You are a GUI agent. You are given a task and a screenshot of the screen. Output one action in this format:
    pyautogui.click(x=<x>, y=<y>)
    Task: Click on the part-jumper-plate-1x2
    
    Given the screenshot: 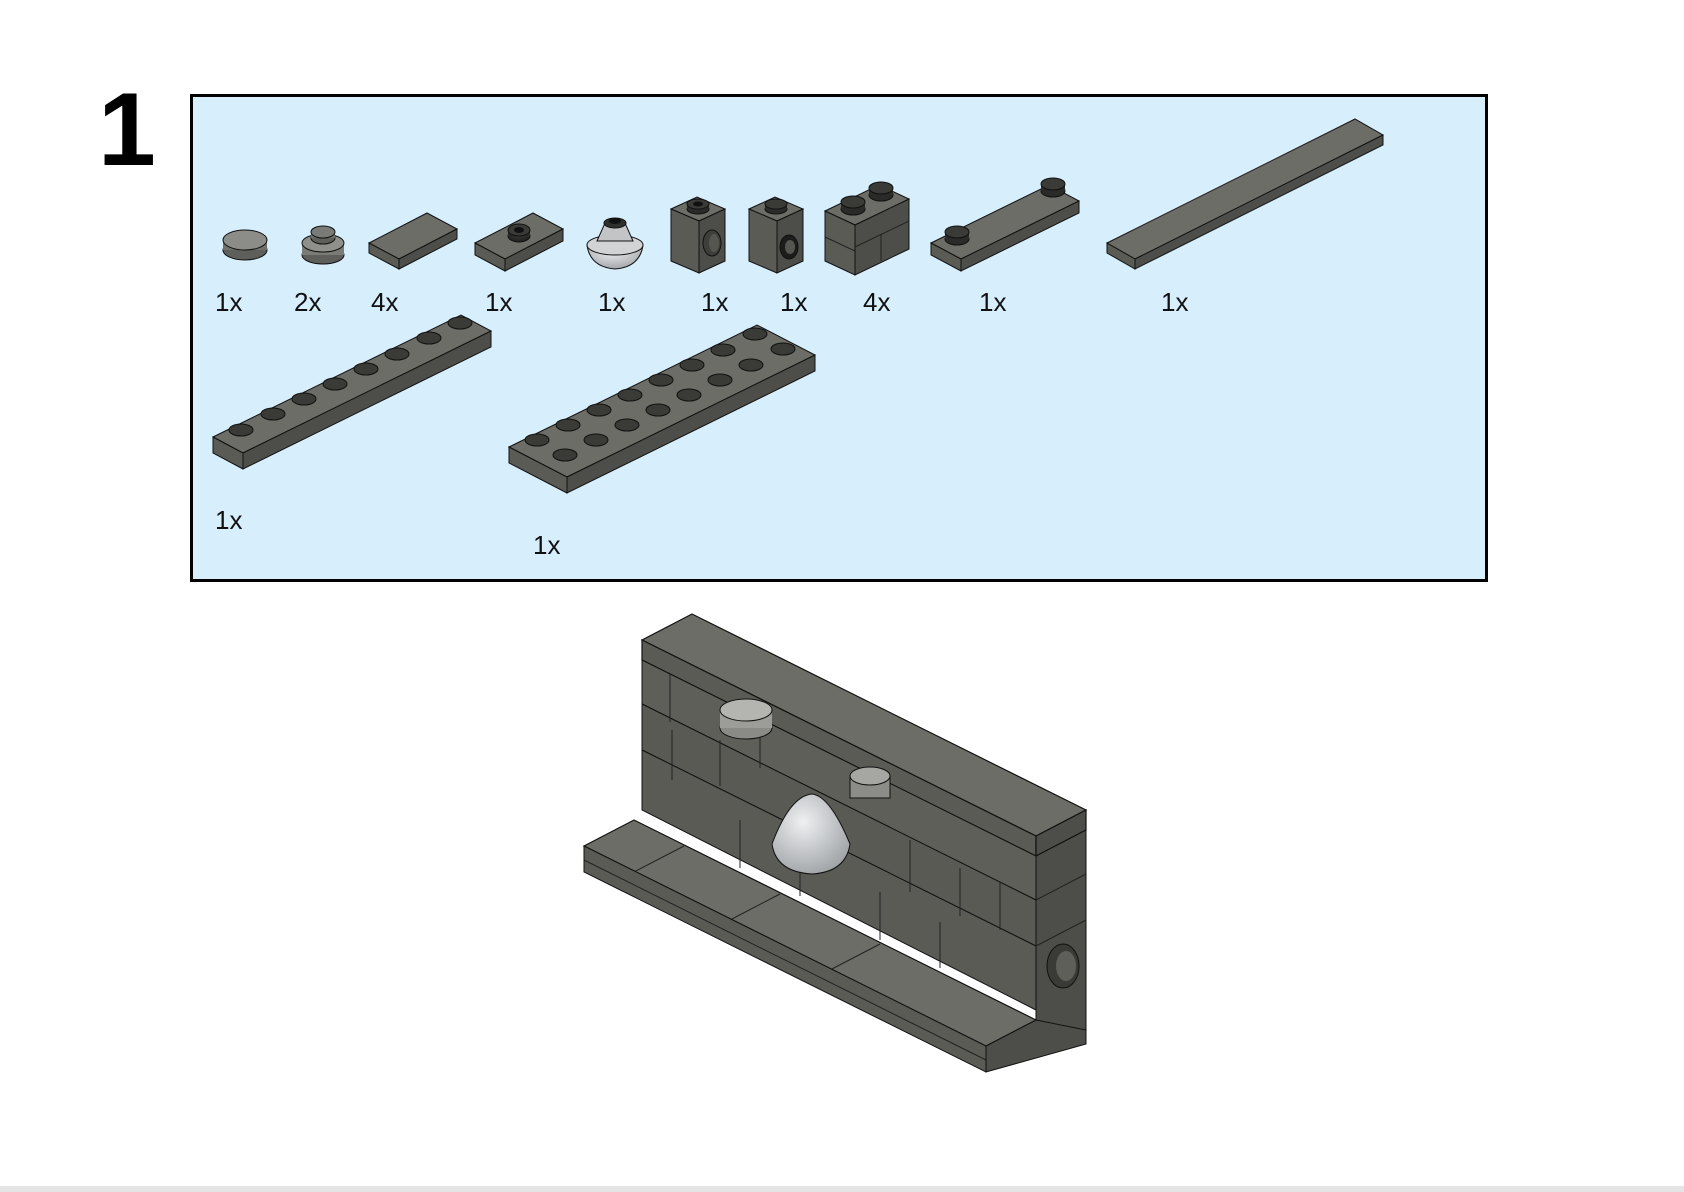 What is the action you would take?
    pyautogui.click(x=519, y=242)
    